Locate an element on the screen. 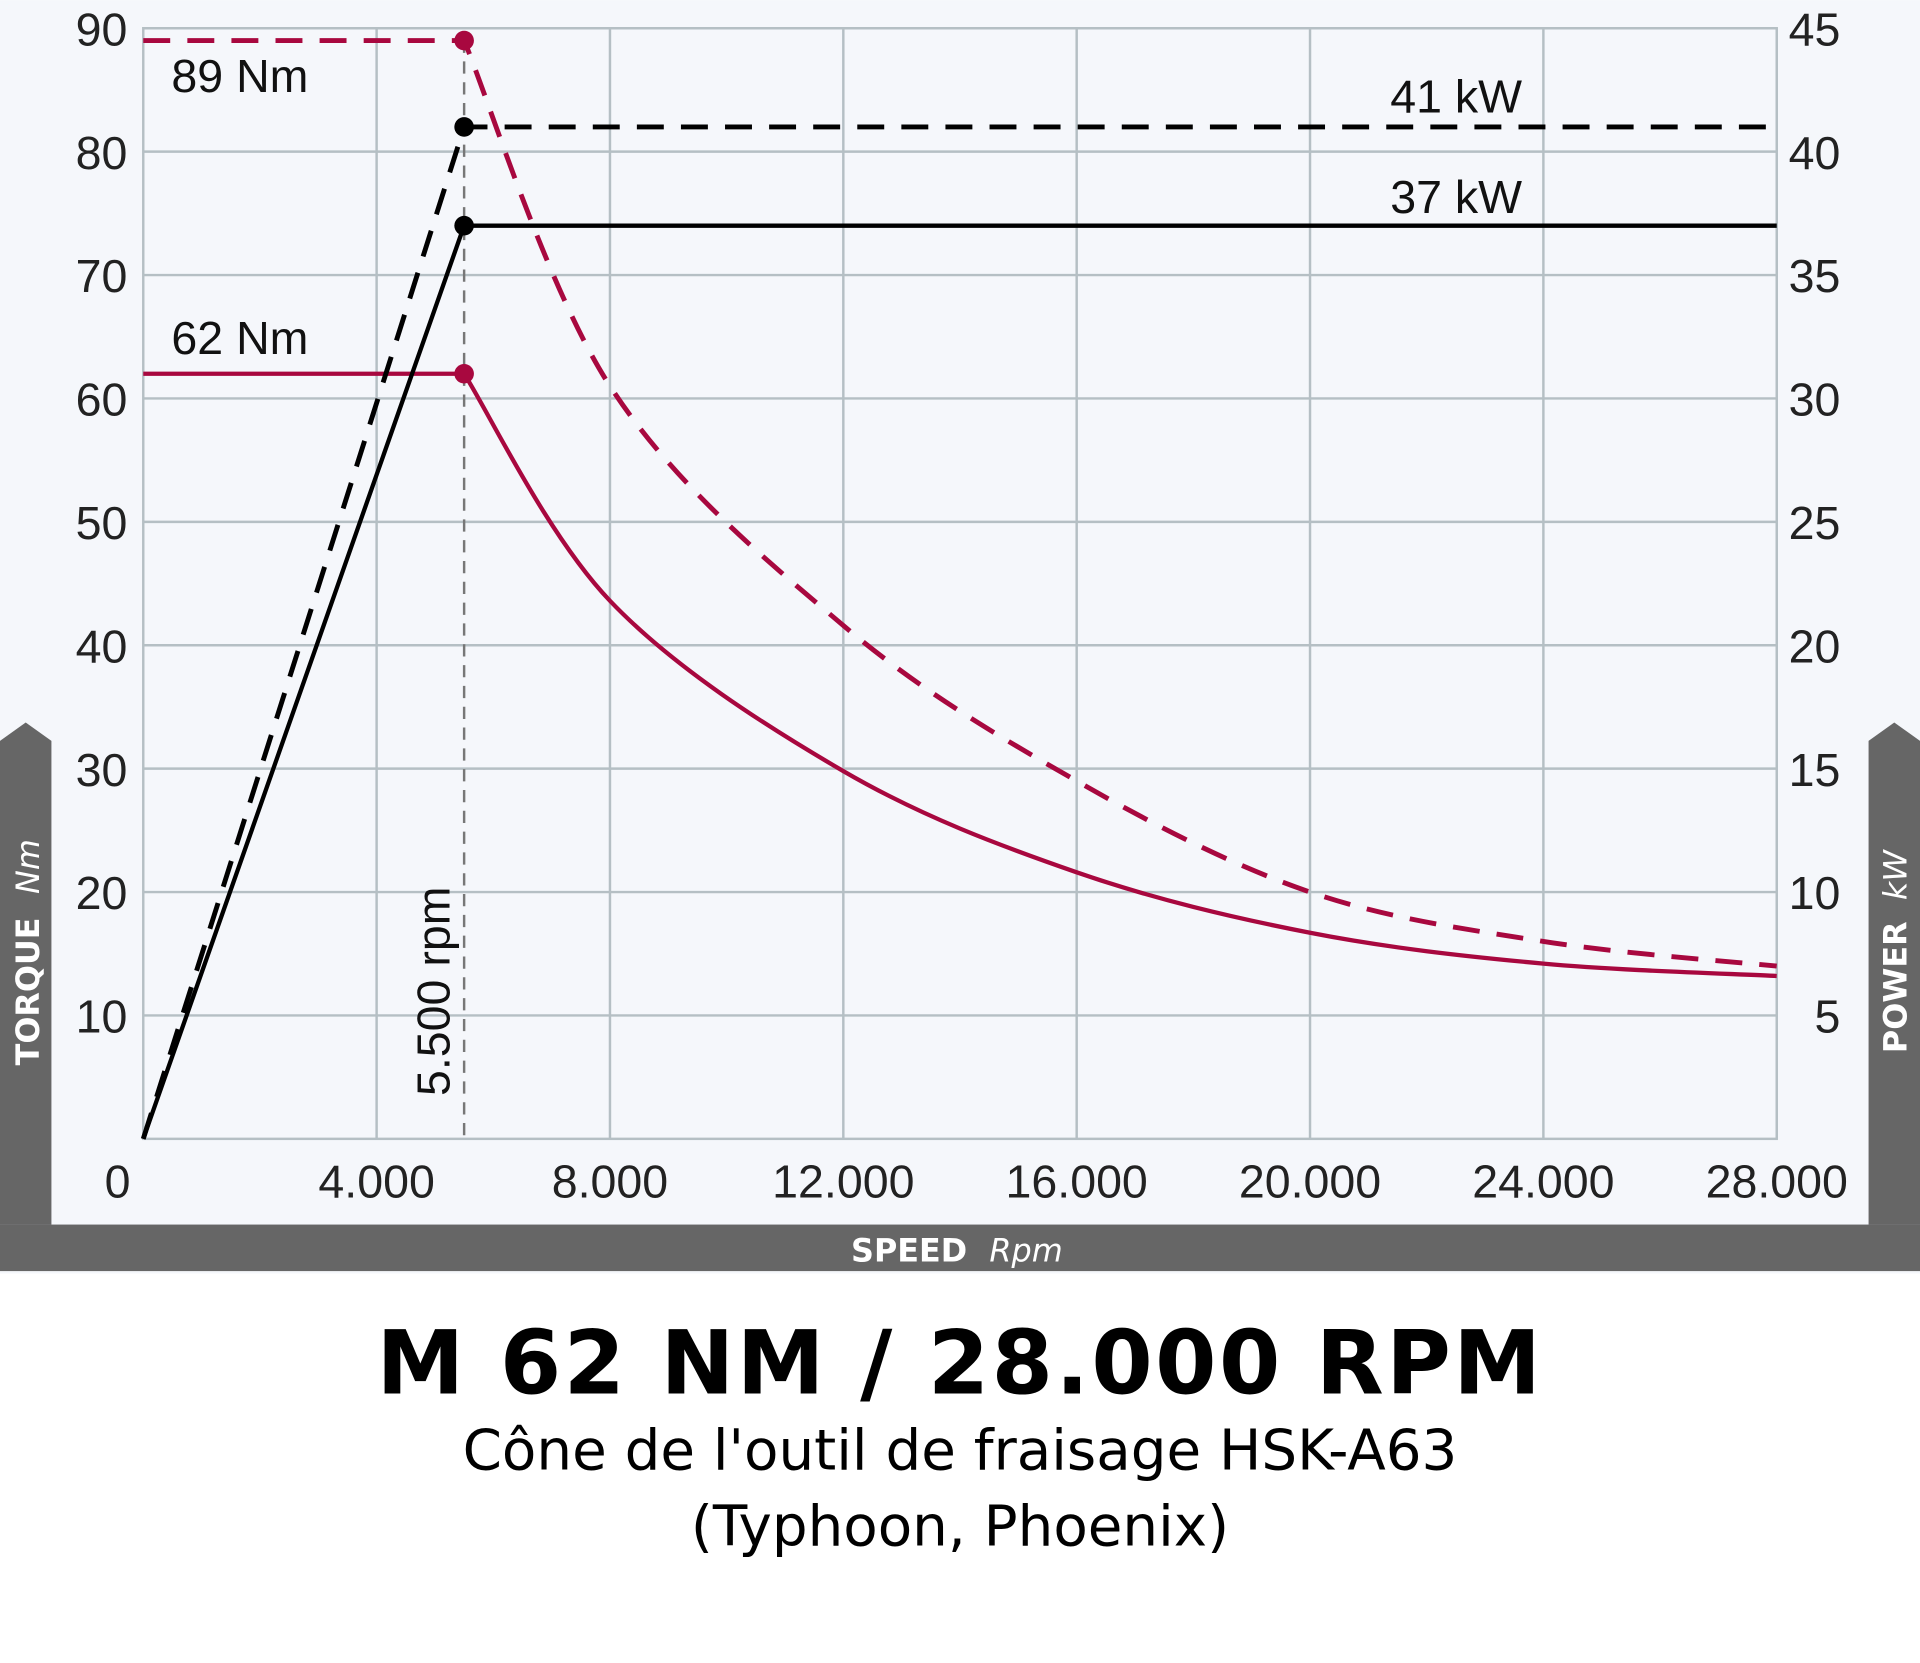  x-tick-label: 4.000 is located at coordinates (376, 1182).